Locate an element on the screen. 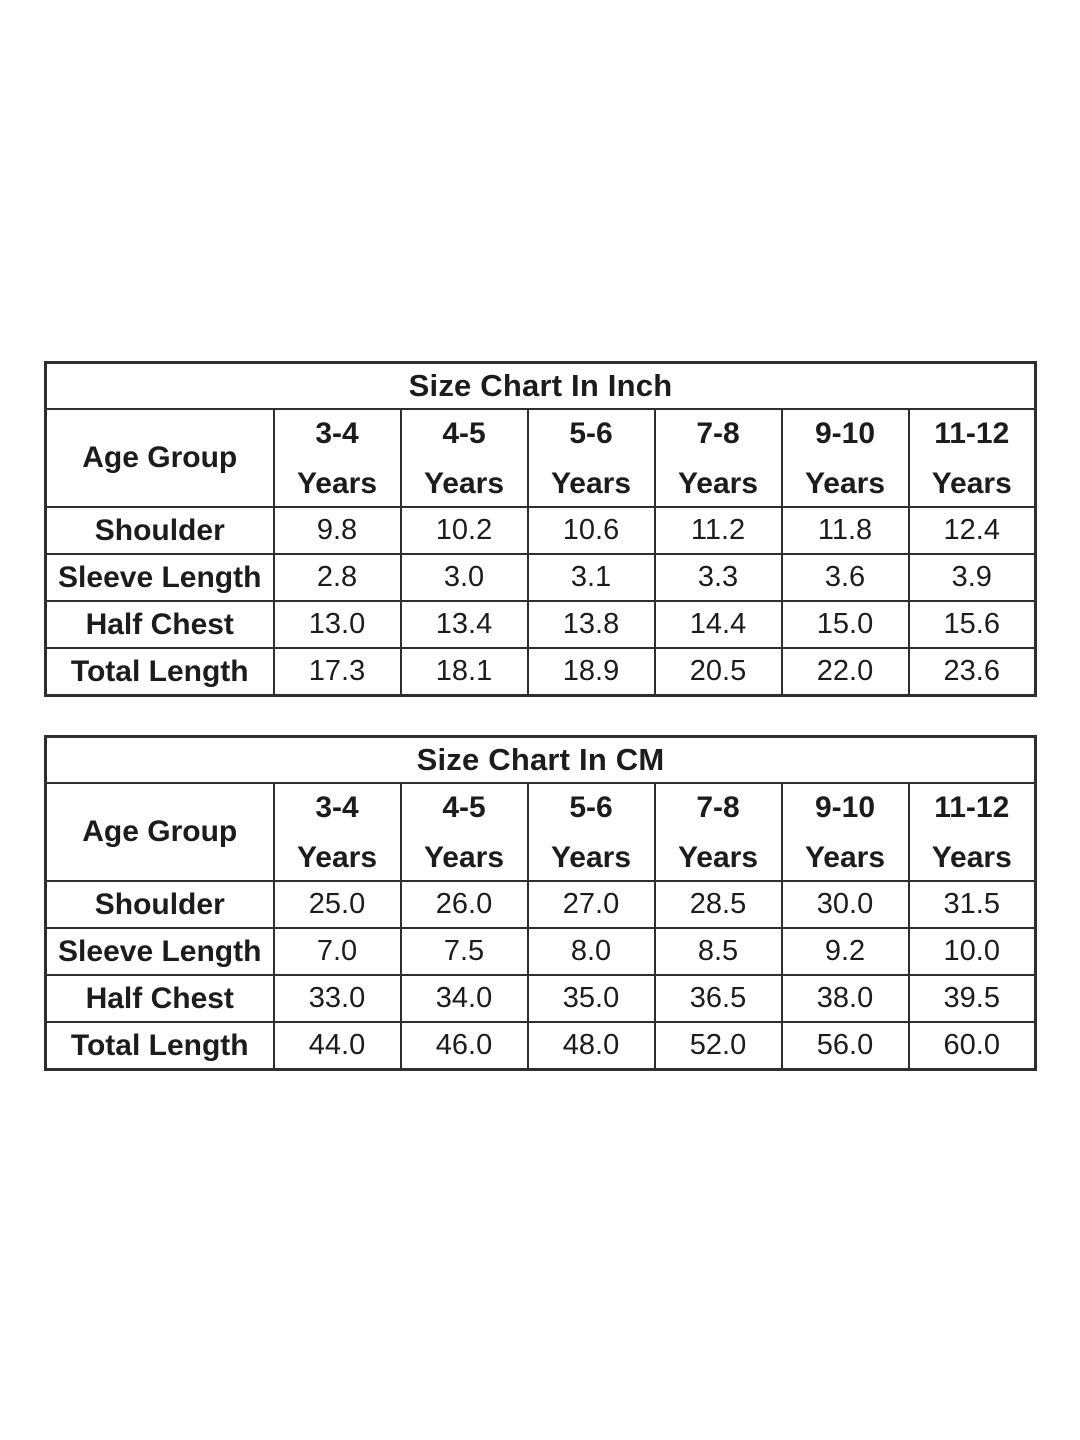 The image size is (1080, 1440). value-cell: 30.0 is located at coordinates (845, 904).